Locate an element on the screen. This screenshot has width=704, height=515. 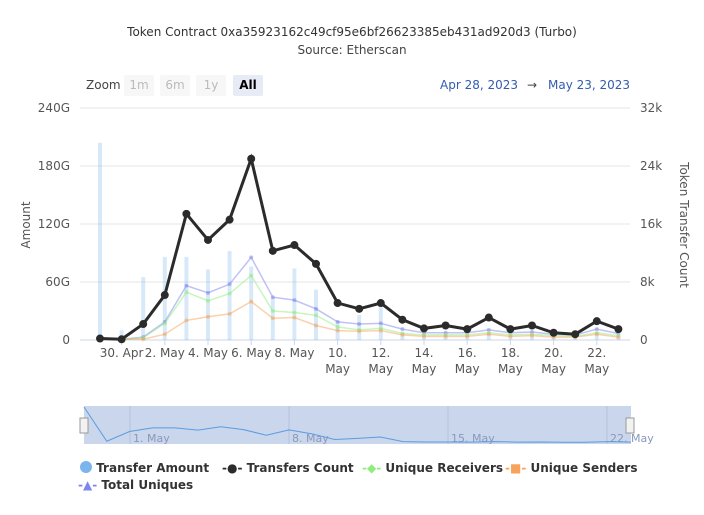
line-marker-icon: -●- is located at coordinates (232, 468).